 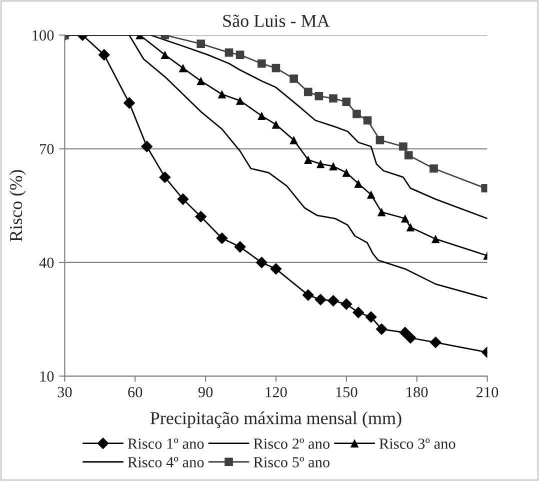 I want to click on y-tick-label: 10, so click(x=47, y=376).